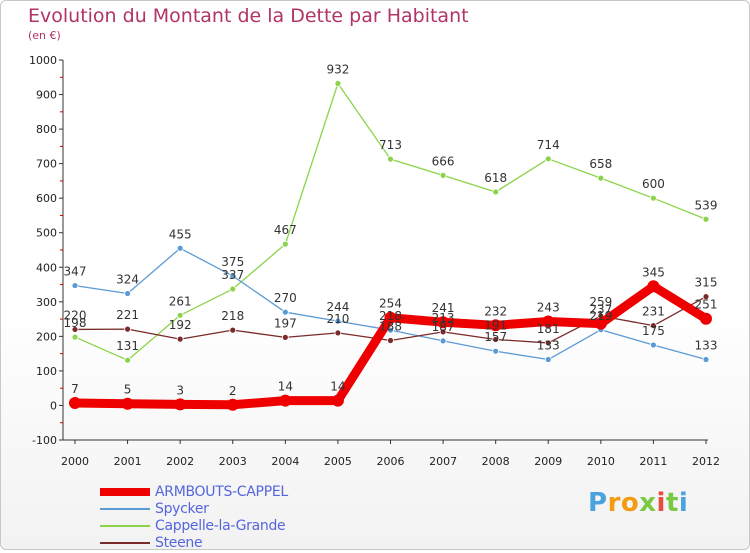 This screenshot has width=750, height=553. I want to click on data-label: 197, so click(285, 323).